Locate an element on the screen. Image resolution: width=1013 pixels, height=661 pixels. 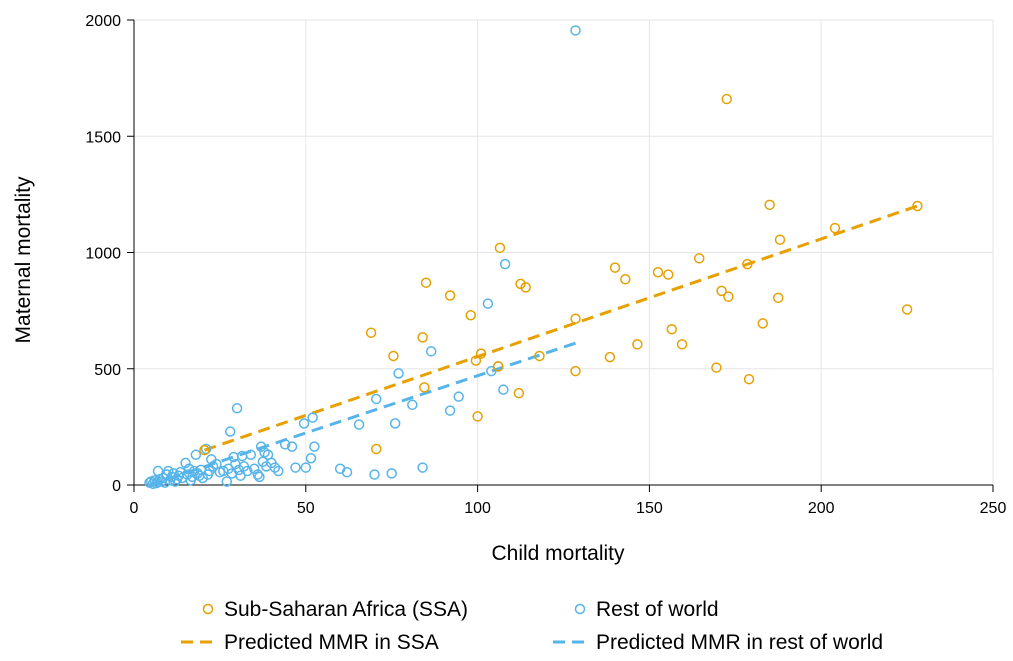
y-tick-label: 2000 is located at coordinates (103, 21).